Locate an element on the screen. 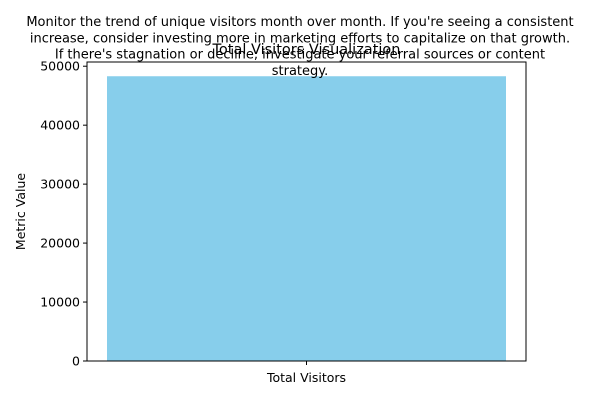  y-tick-label: 30000 is located at coordinates (60, 184).